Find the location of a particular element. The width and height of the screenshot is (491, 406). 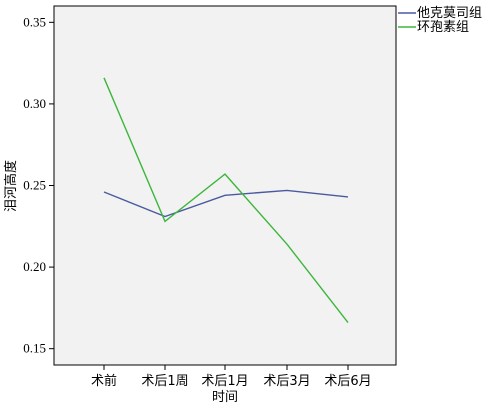

x-tick-label: 术后3月 is located at coordinates (286, 381).